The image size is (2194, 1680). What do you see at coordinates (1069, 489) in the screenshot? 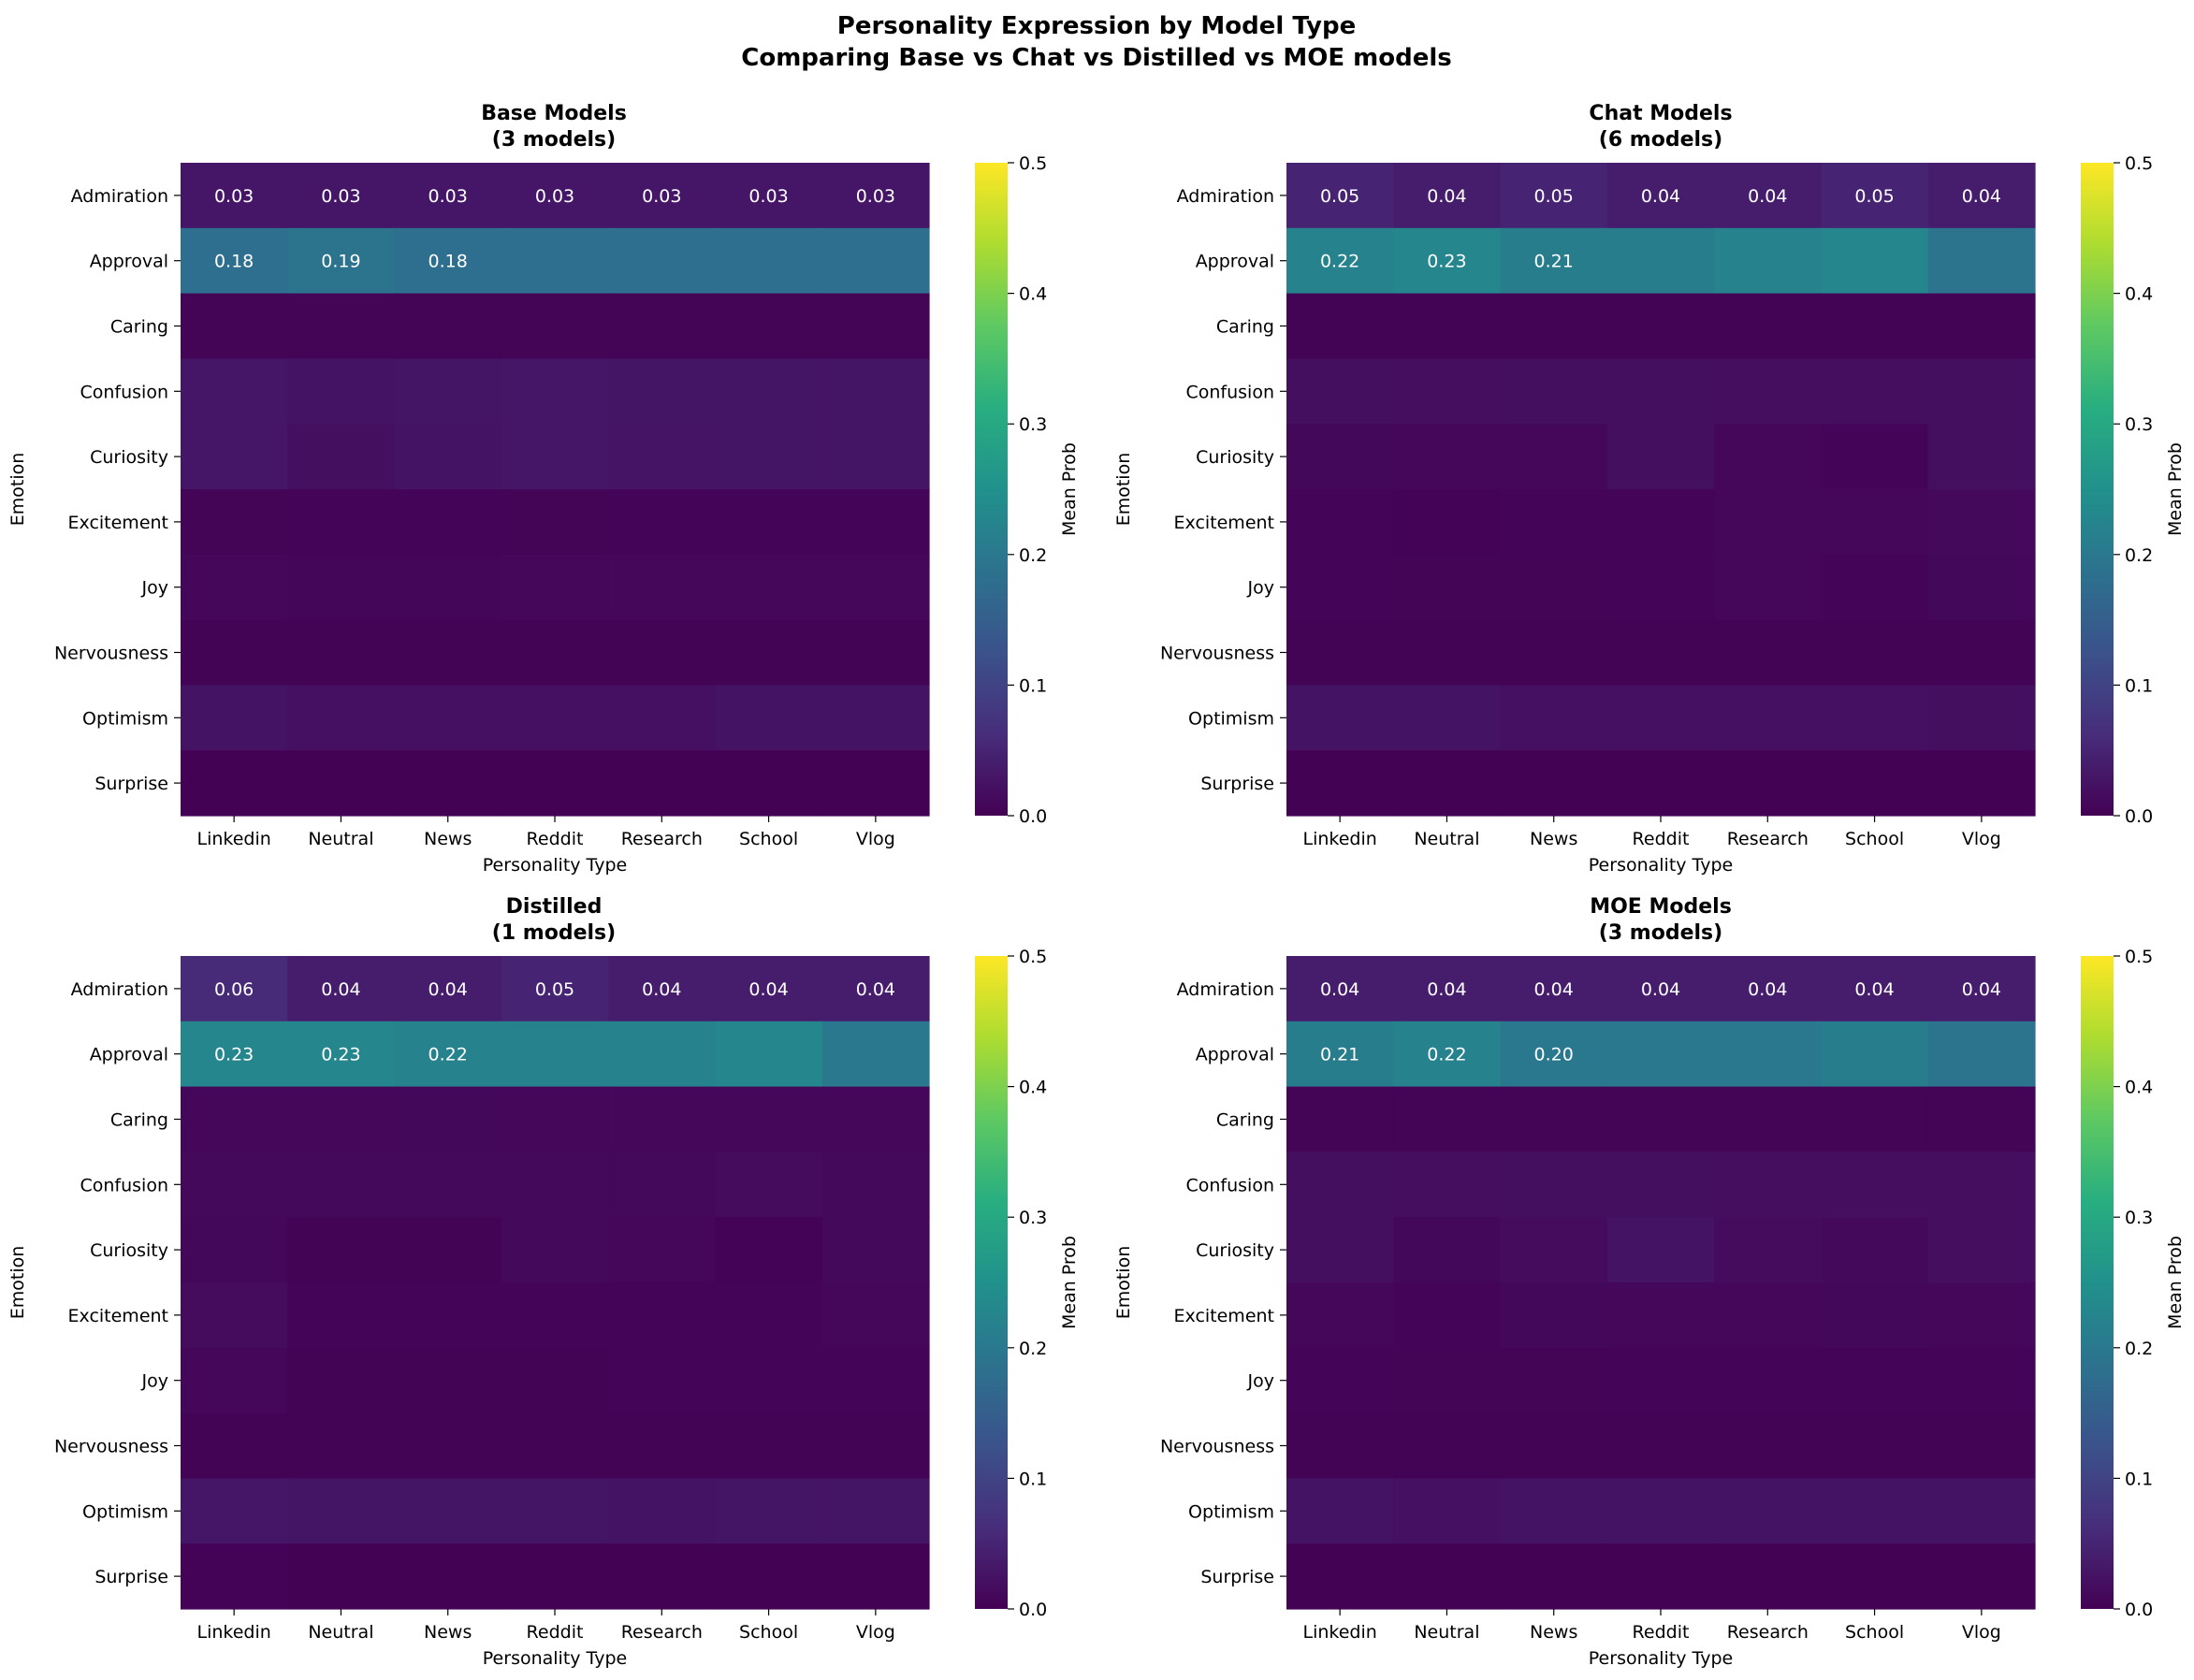
I see `colorbar-label: Mean Prob` at bounding box center [1069, 489].